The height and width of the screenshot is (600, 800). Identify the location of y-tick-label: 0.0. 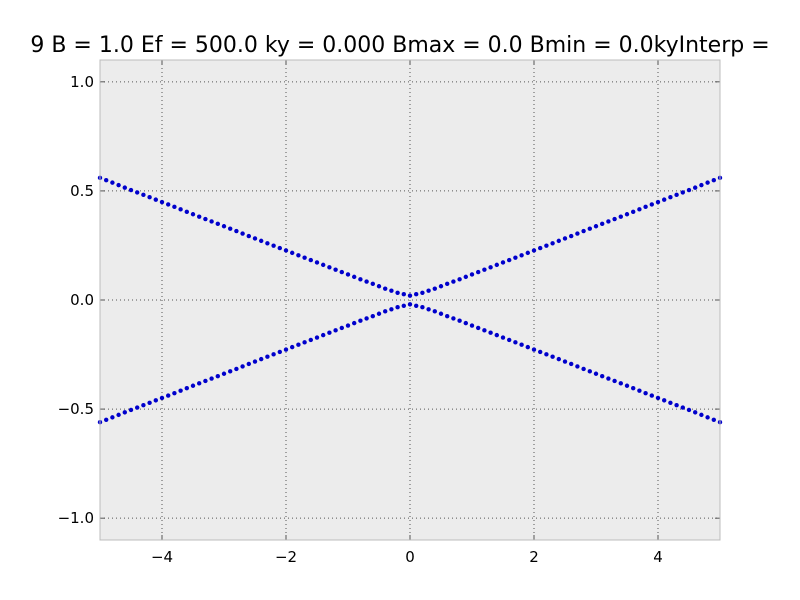
(82, 300).